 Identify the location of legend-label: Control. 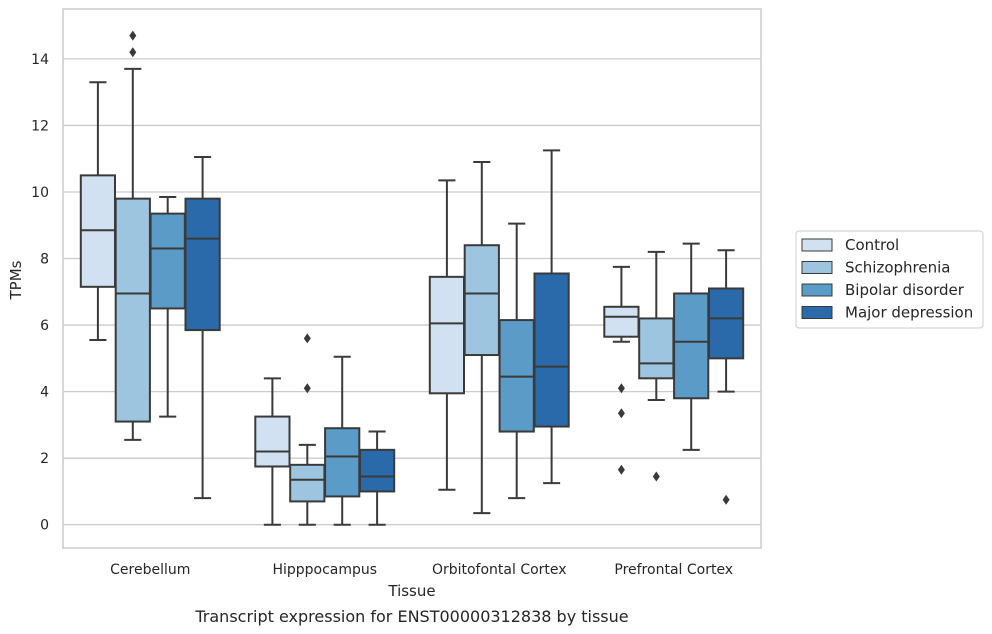
(872, 245).